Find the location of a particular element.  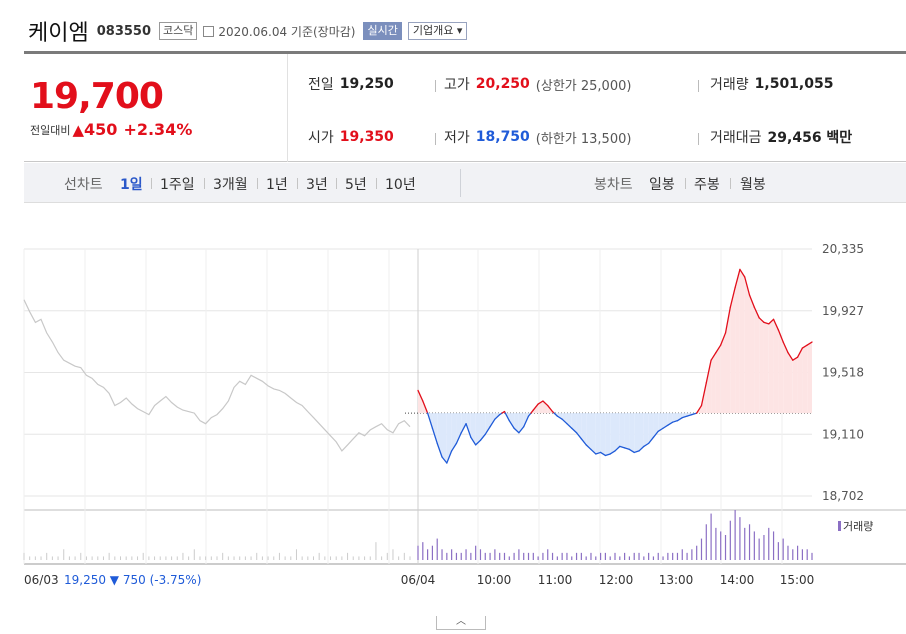

open-cell: 시가 19,350 is located at coordinates (351, 137).